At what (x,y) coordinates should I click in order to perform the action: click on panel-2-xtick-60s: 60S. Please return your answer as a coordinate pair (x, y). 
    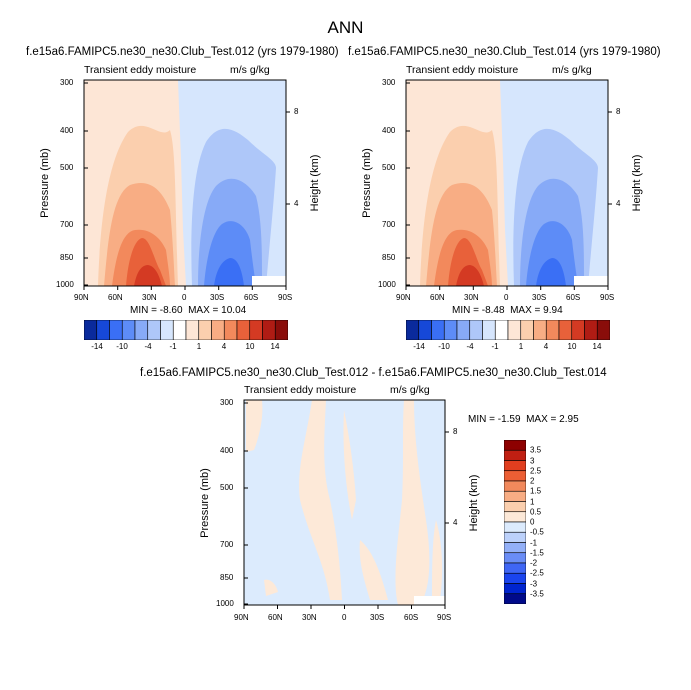
    Looking at the image, I should click on (573, 297).